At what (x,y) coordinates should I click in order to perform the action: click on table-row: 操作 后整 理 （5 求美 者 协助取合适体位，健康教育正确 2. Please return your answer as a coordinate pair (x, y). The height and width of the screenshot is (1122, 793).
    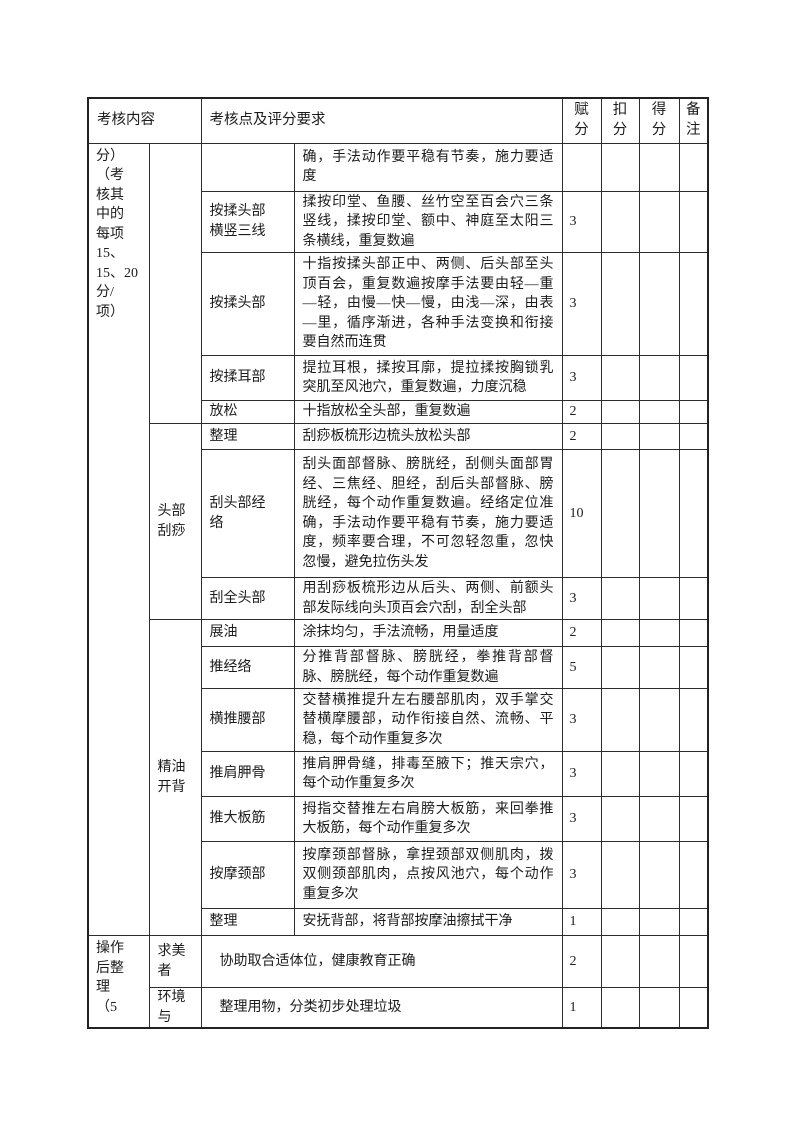
    Looking at the image, I should click on (398, 982).